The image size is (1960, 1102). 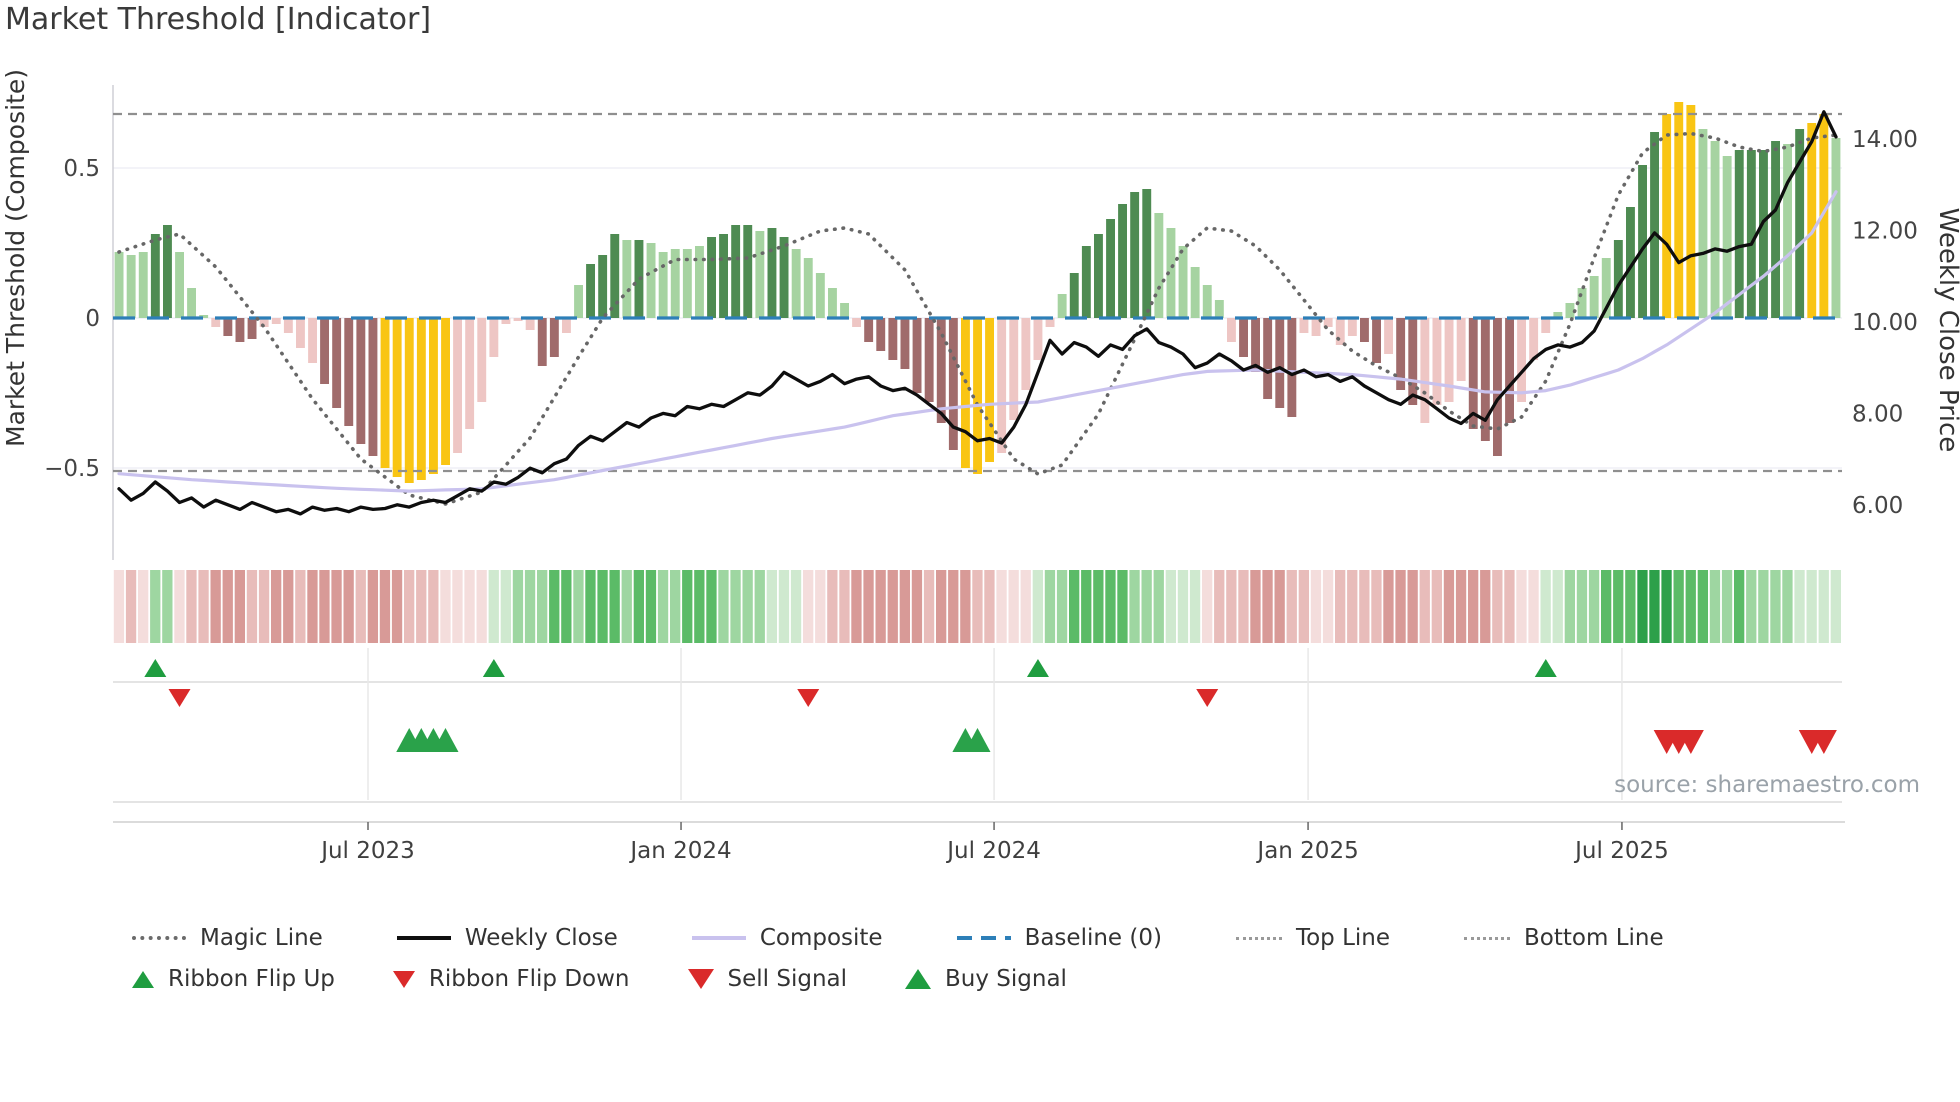 What do you see at coordinates (718, 938) in the screenshot?
I see `solid-lavender-line-icon` at bounding box center [718, 938].